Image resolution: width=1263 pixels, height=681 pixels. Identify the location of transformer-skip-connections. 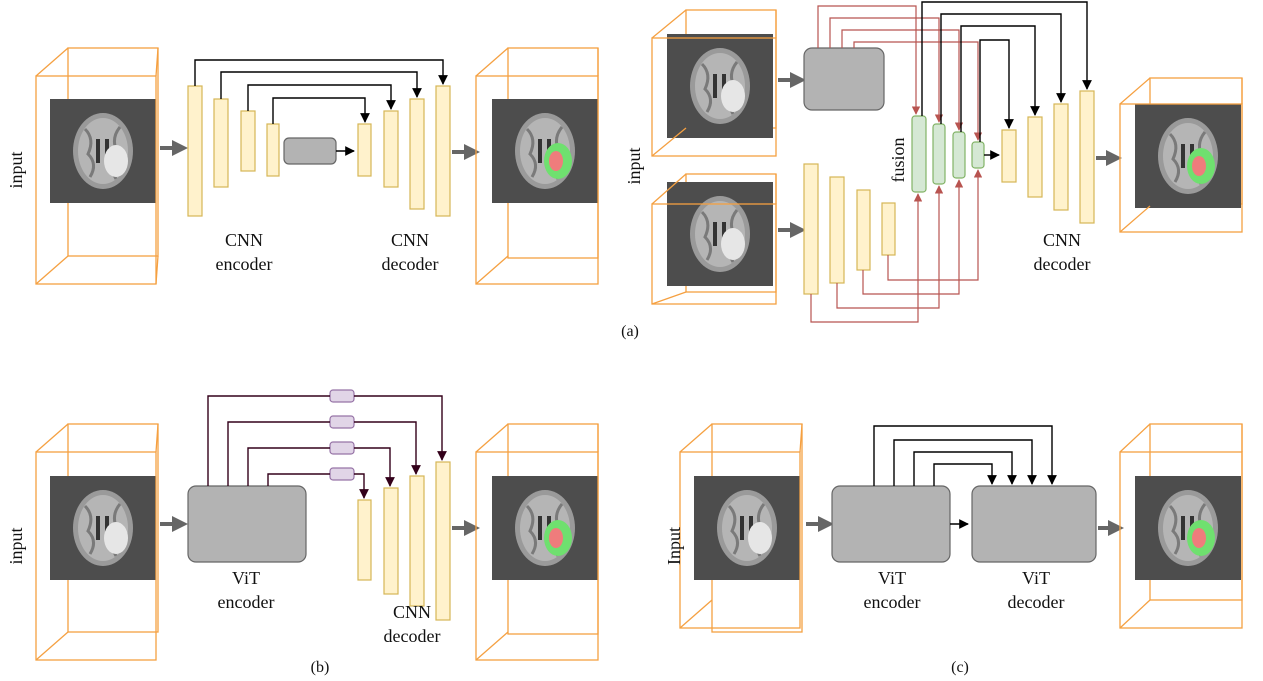
(900, 73).